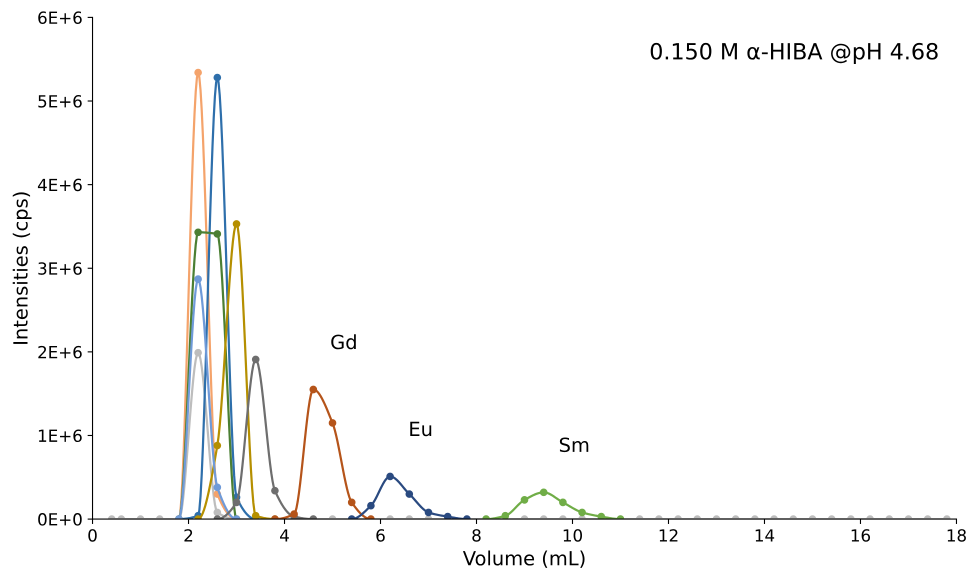 This screenshot has width=974, height=580. What do you see at coordinates (60, 101) in the screenshot?
I see `y-tick-label: 5E+6` at bounding box center [60, 101].